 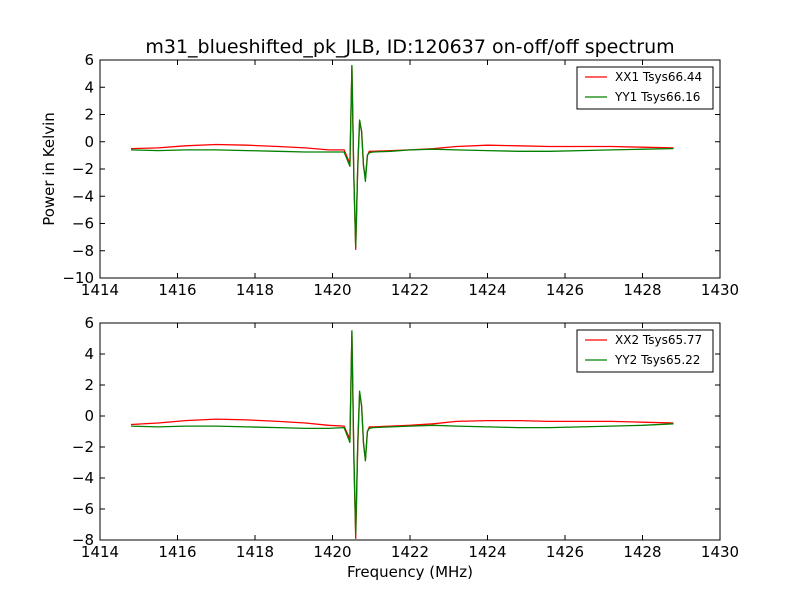 What do you see at coordinates (657, 360) in the screenshot?
I see `legend-label: YY2 Tsys65.22` at bounding box center [657, 360].